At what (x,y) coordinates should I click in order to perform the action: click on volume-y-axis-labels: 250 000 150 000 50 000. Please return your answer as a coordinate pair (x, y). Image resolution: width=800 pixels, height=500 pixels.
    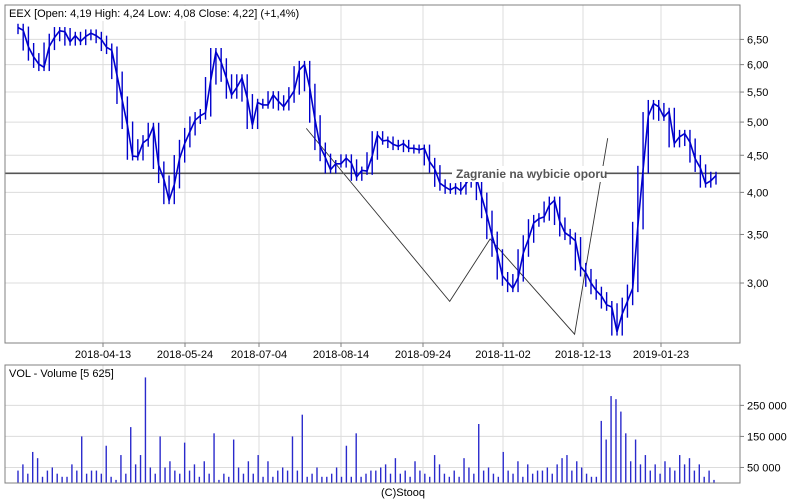
    Looking at the image, I should click on (767, 437).